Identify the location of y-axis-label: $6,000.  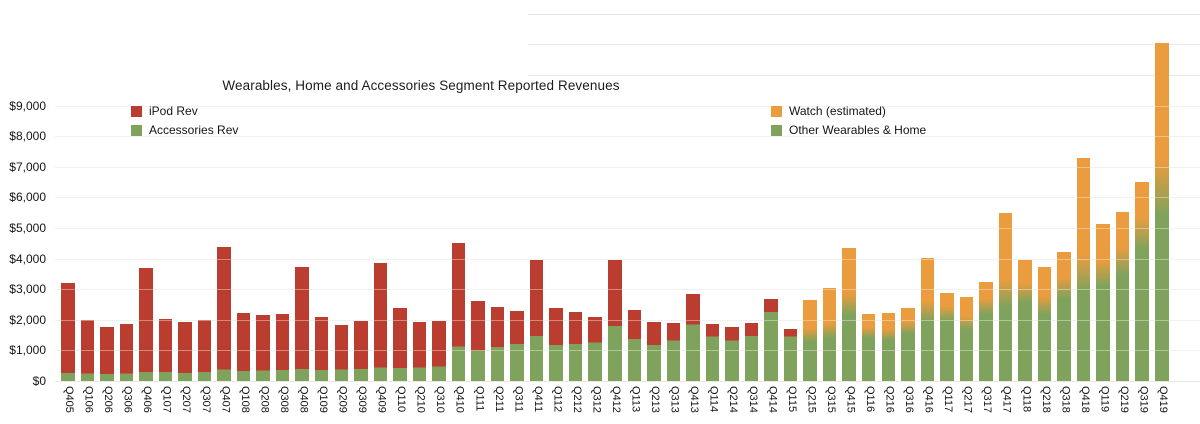
(27, 197).